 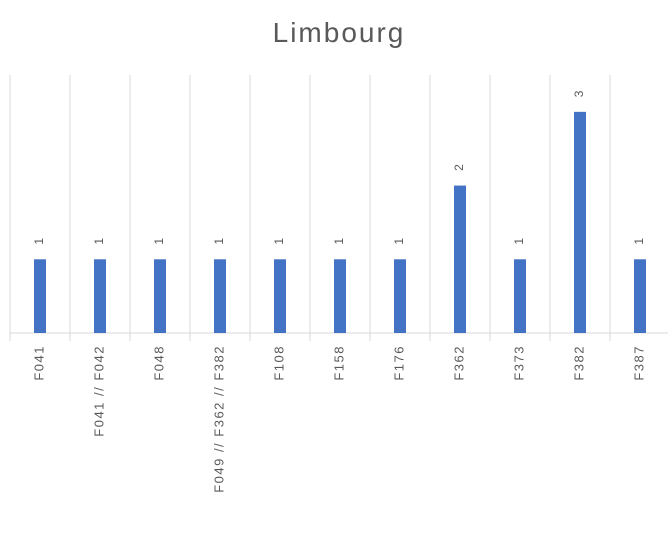 I want to click on x-tick-label: F048, so click(x=158, y=363).